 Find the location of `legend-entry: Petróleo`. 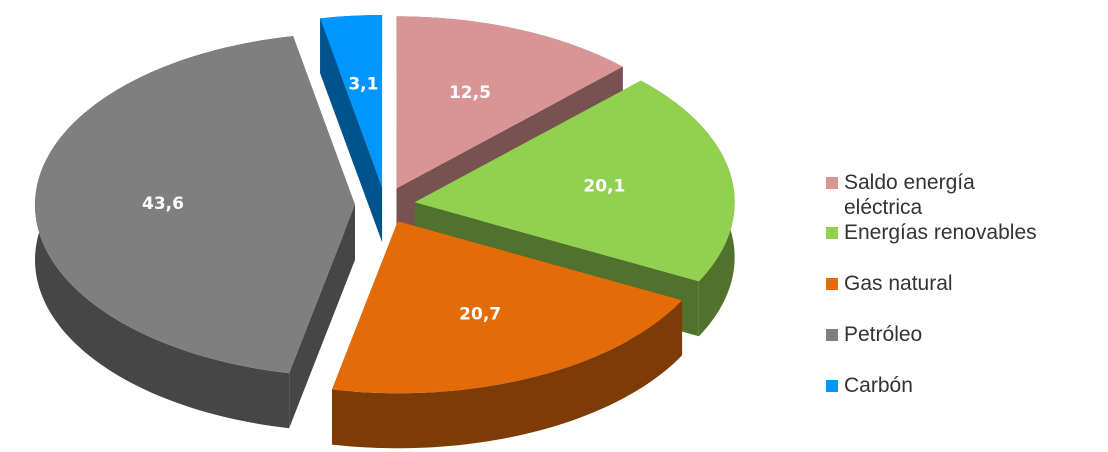

legend-entry: Petróleo is located at coordinates (961, 334).